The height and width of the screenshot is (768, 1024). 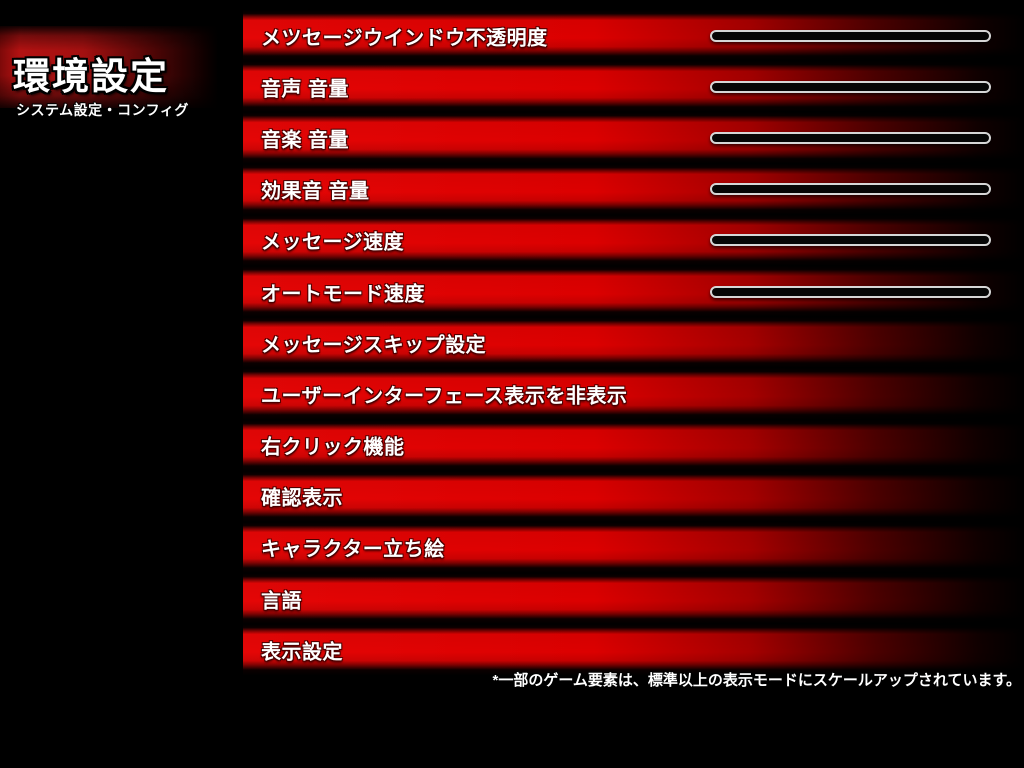 I want to click on setting-label: 言語, so click(x=281, y=601).